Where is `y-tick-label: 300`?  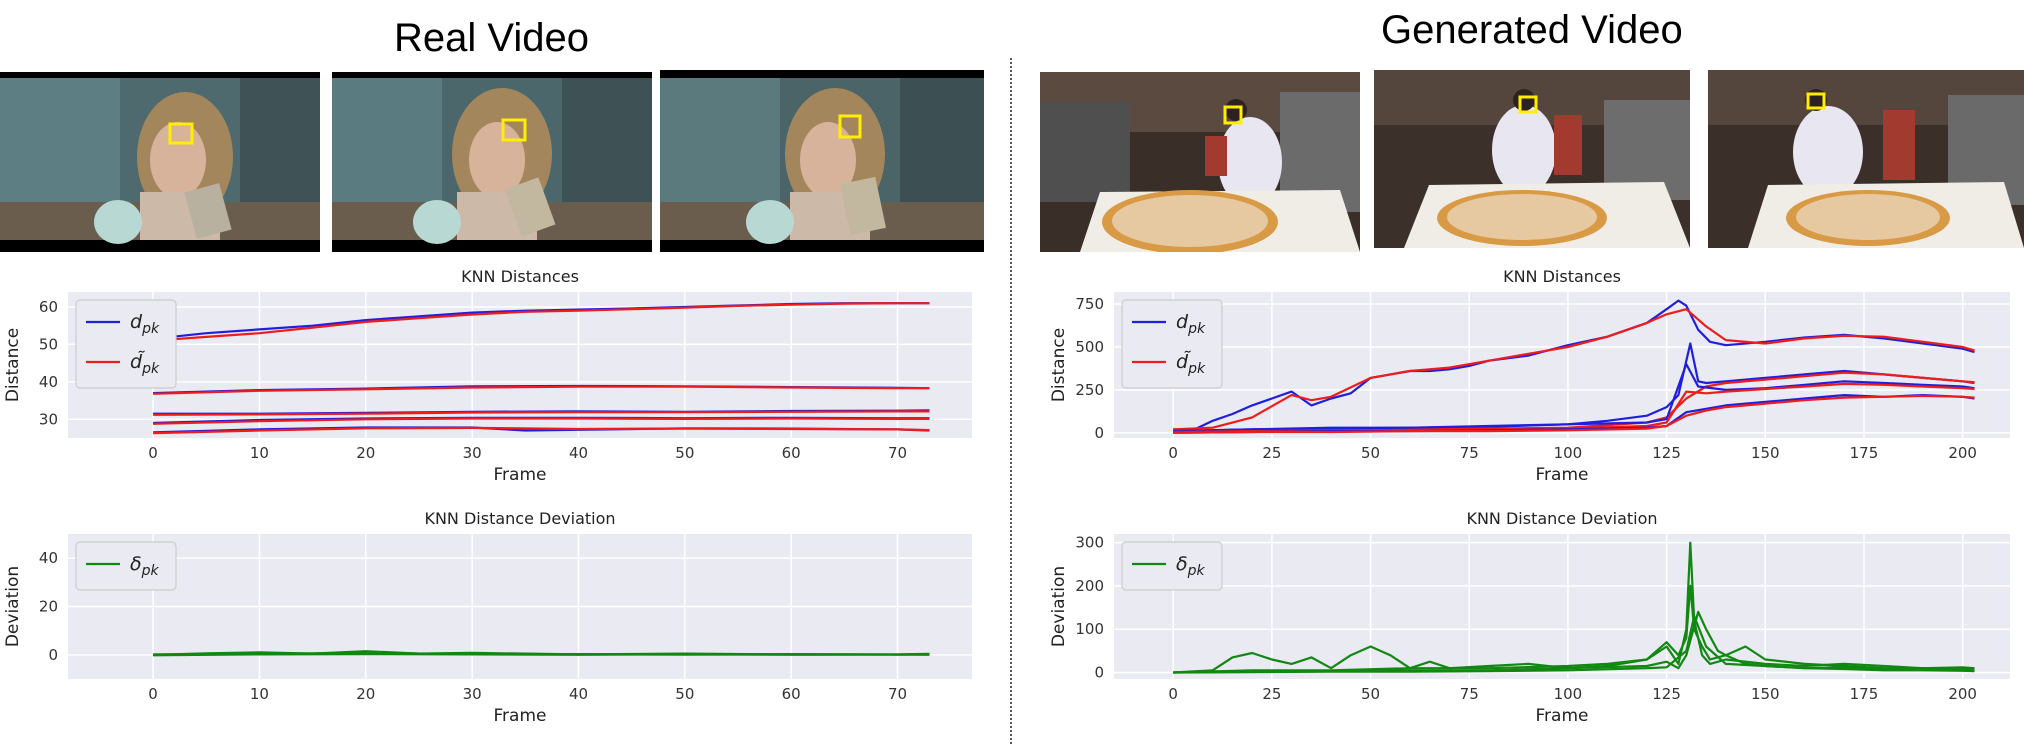
y-tick-label: 300 is located at coordinates (1089, 543).